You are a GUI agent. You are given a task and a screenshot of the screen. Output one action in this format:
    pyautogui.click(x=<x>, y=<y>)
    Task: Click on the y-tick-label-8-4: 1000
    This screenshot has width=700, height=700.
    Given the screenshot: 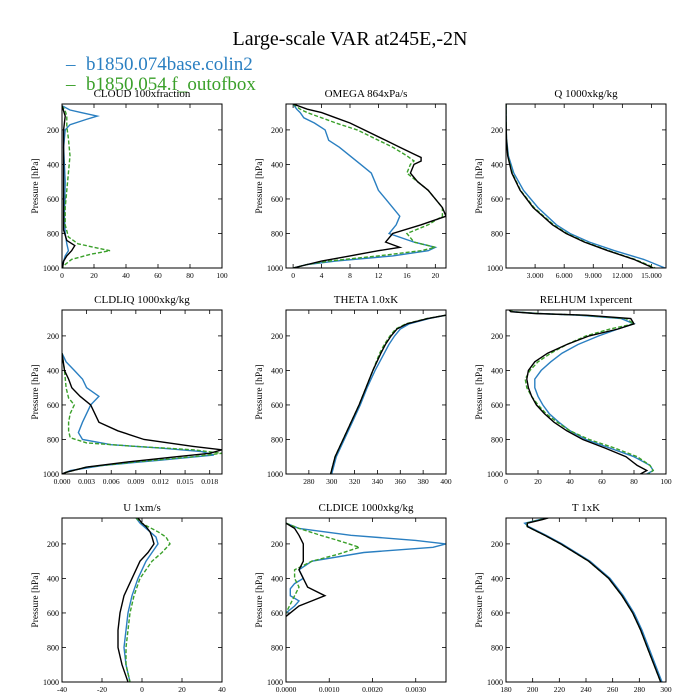 What is the action you would take?
    pyautogui.click(x=495, y=682)
    